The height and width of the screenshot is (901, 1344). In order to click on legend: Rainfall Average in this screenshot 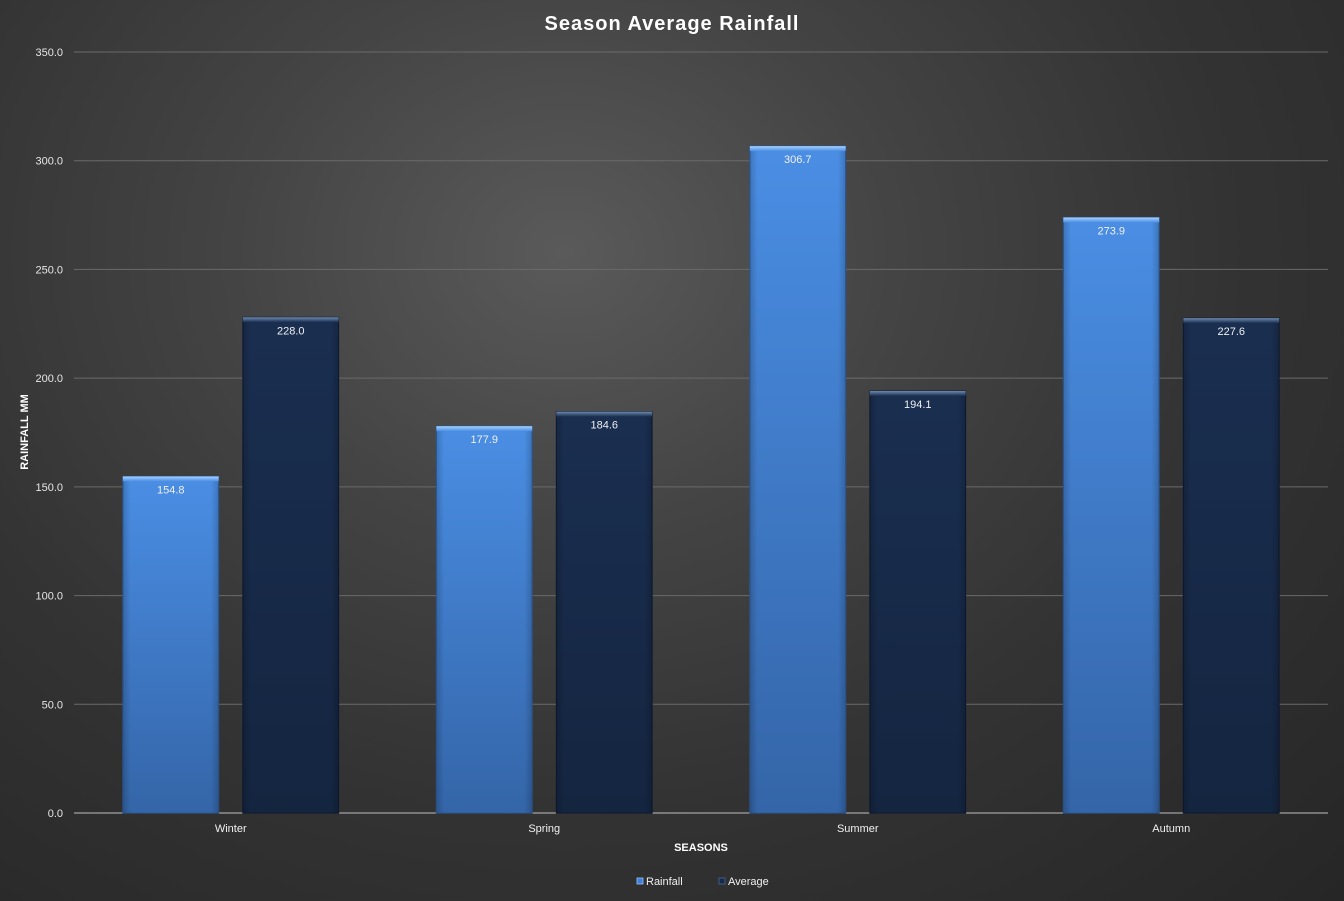, I will do `click(702, 882)`.